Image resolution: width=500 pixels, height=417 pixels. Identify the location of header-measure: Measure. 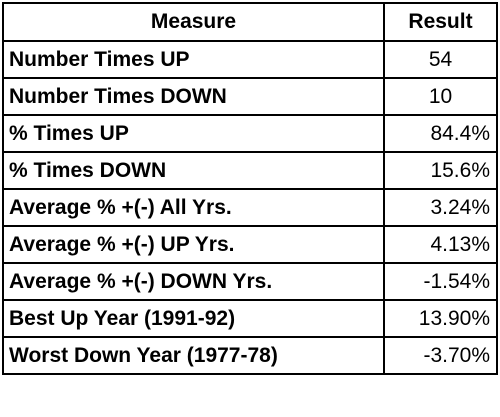
(193, 22).